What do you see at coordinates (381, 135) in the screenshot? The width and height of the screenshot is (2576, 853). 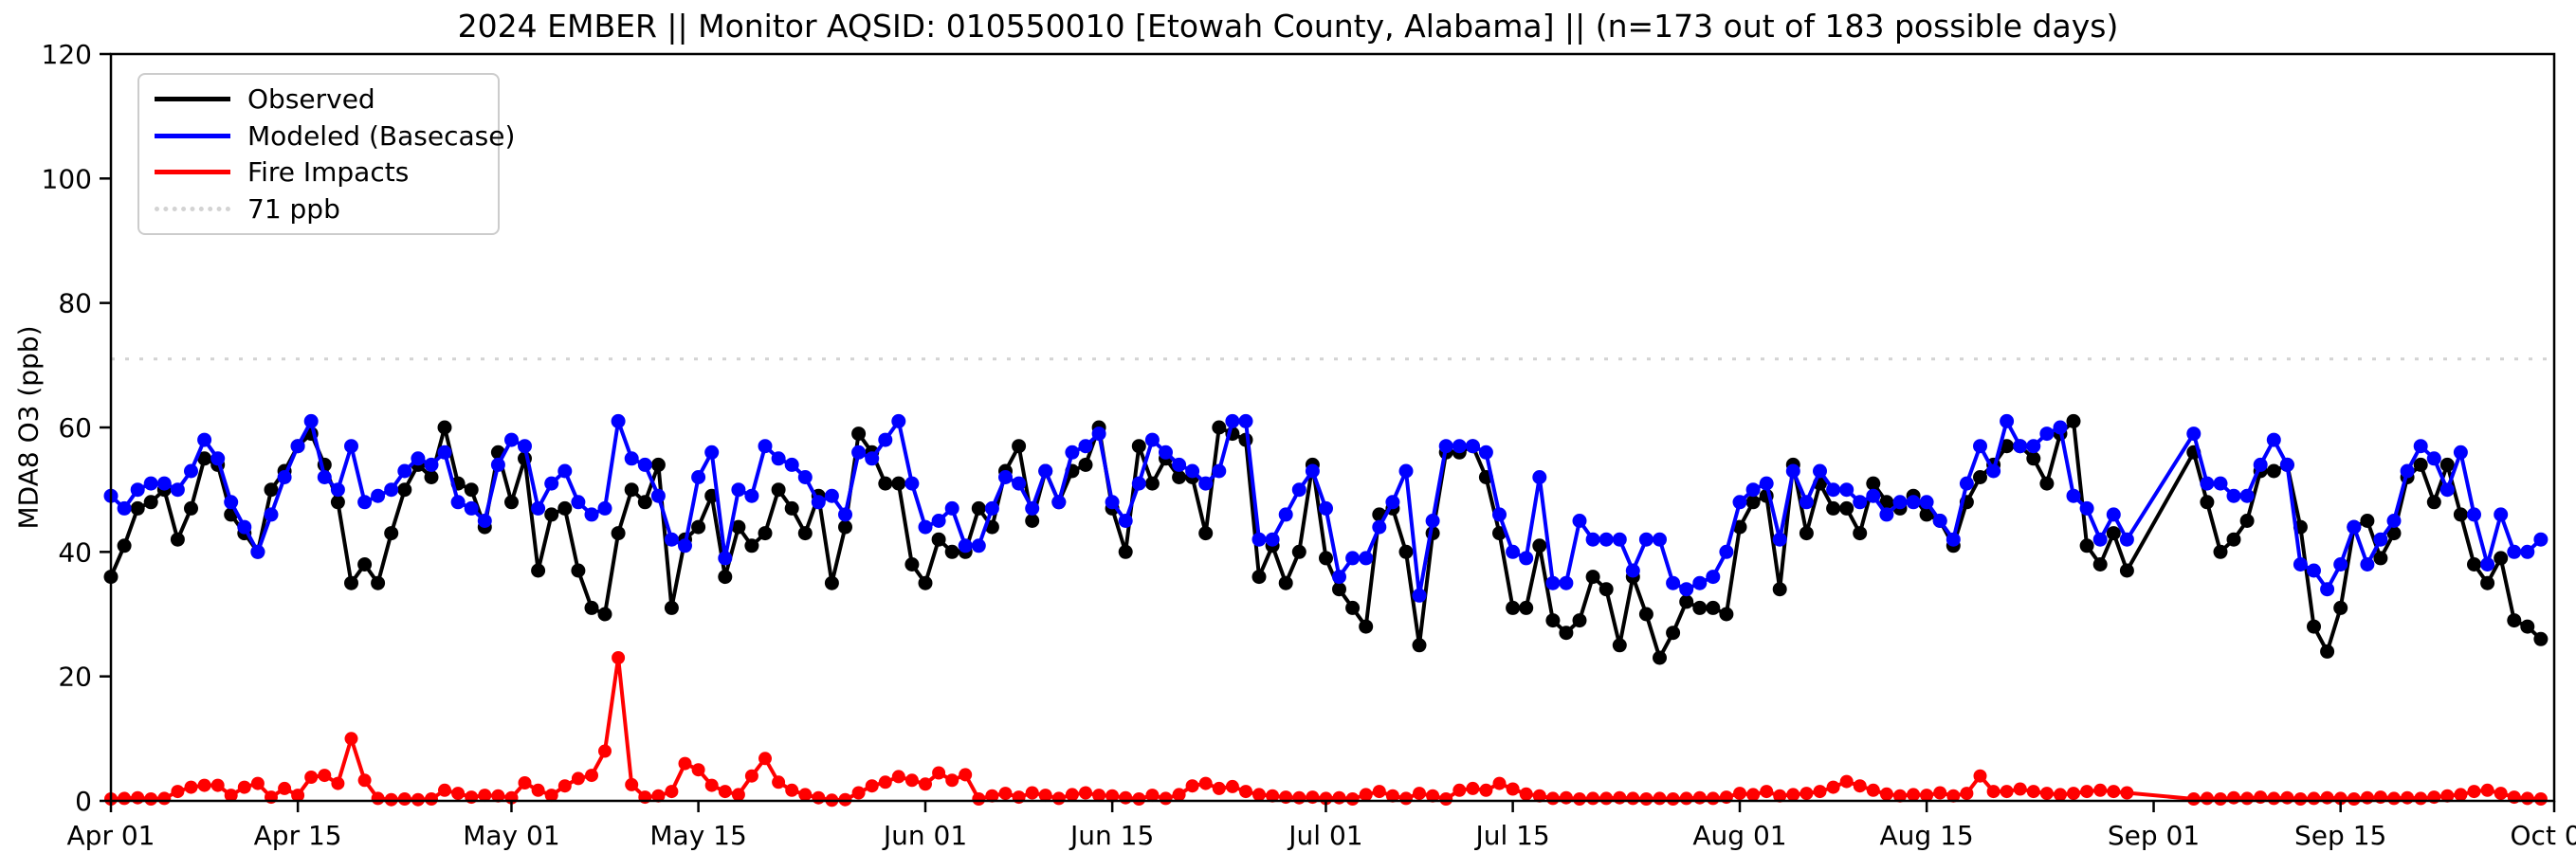 I see `legend-item-label: Modeled (Basecase)` at bounding box center [381, 135].